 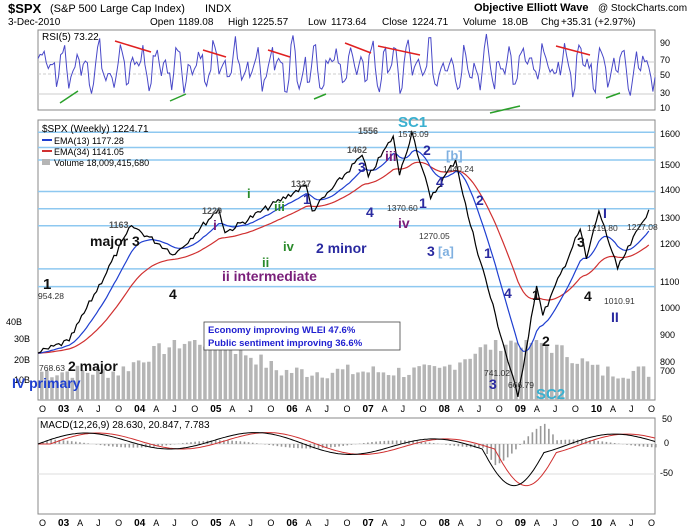 I want to click on x-axis-tick: 03, so click(x=64, y=523).